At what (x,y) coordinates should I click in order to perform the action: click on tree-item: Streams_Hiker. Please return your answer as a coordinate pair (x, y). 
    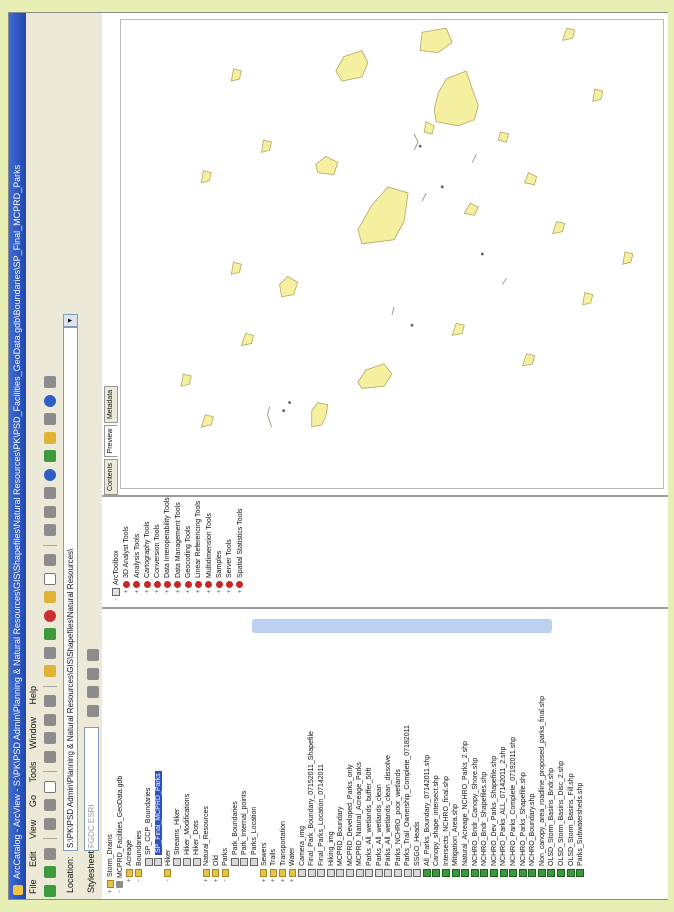
    Looking at the image, I should click on (178, 754).